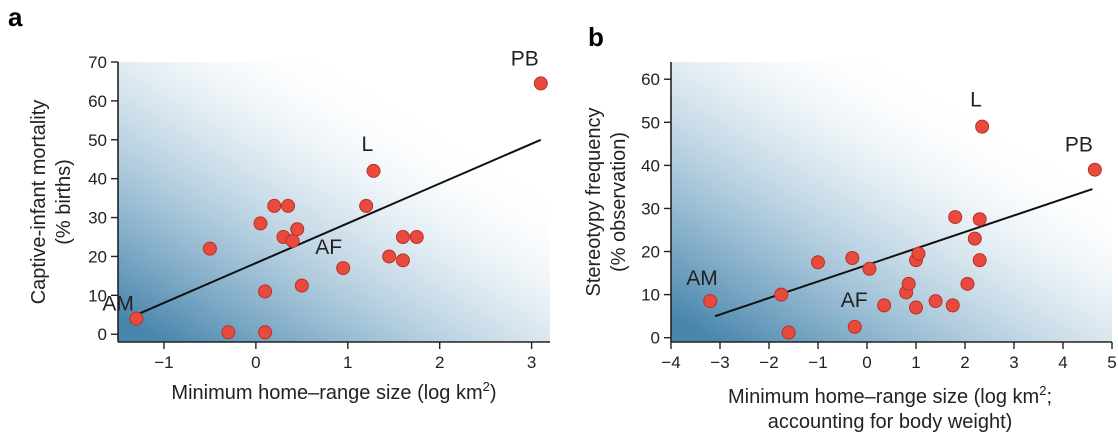  Describe the element at coordinates (347, 362) in the screenshot. I see `panel-a-x-tick-label: 1` at that location.